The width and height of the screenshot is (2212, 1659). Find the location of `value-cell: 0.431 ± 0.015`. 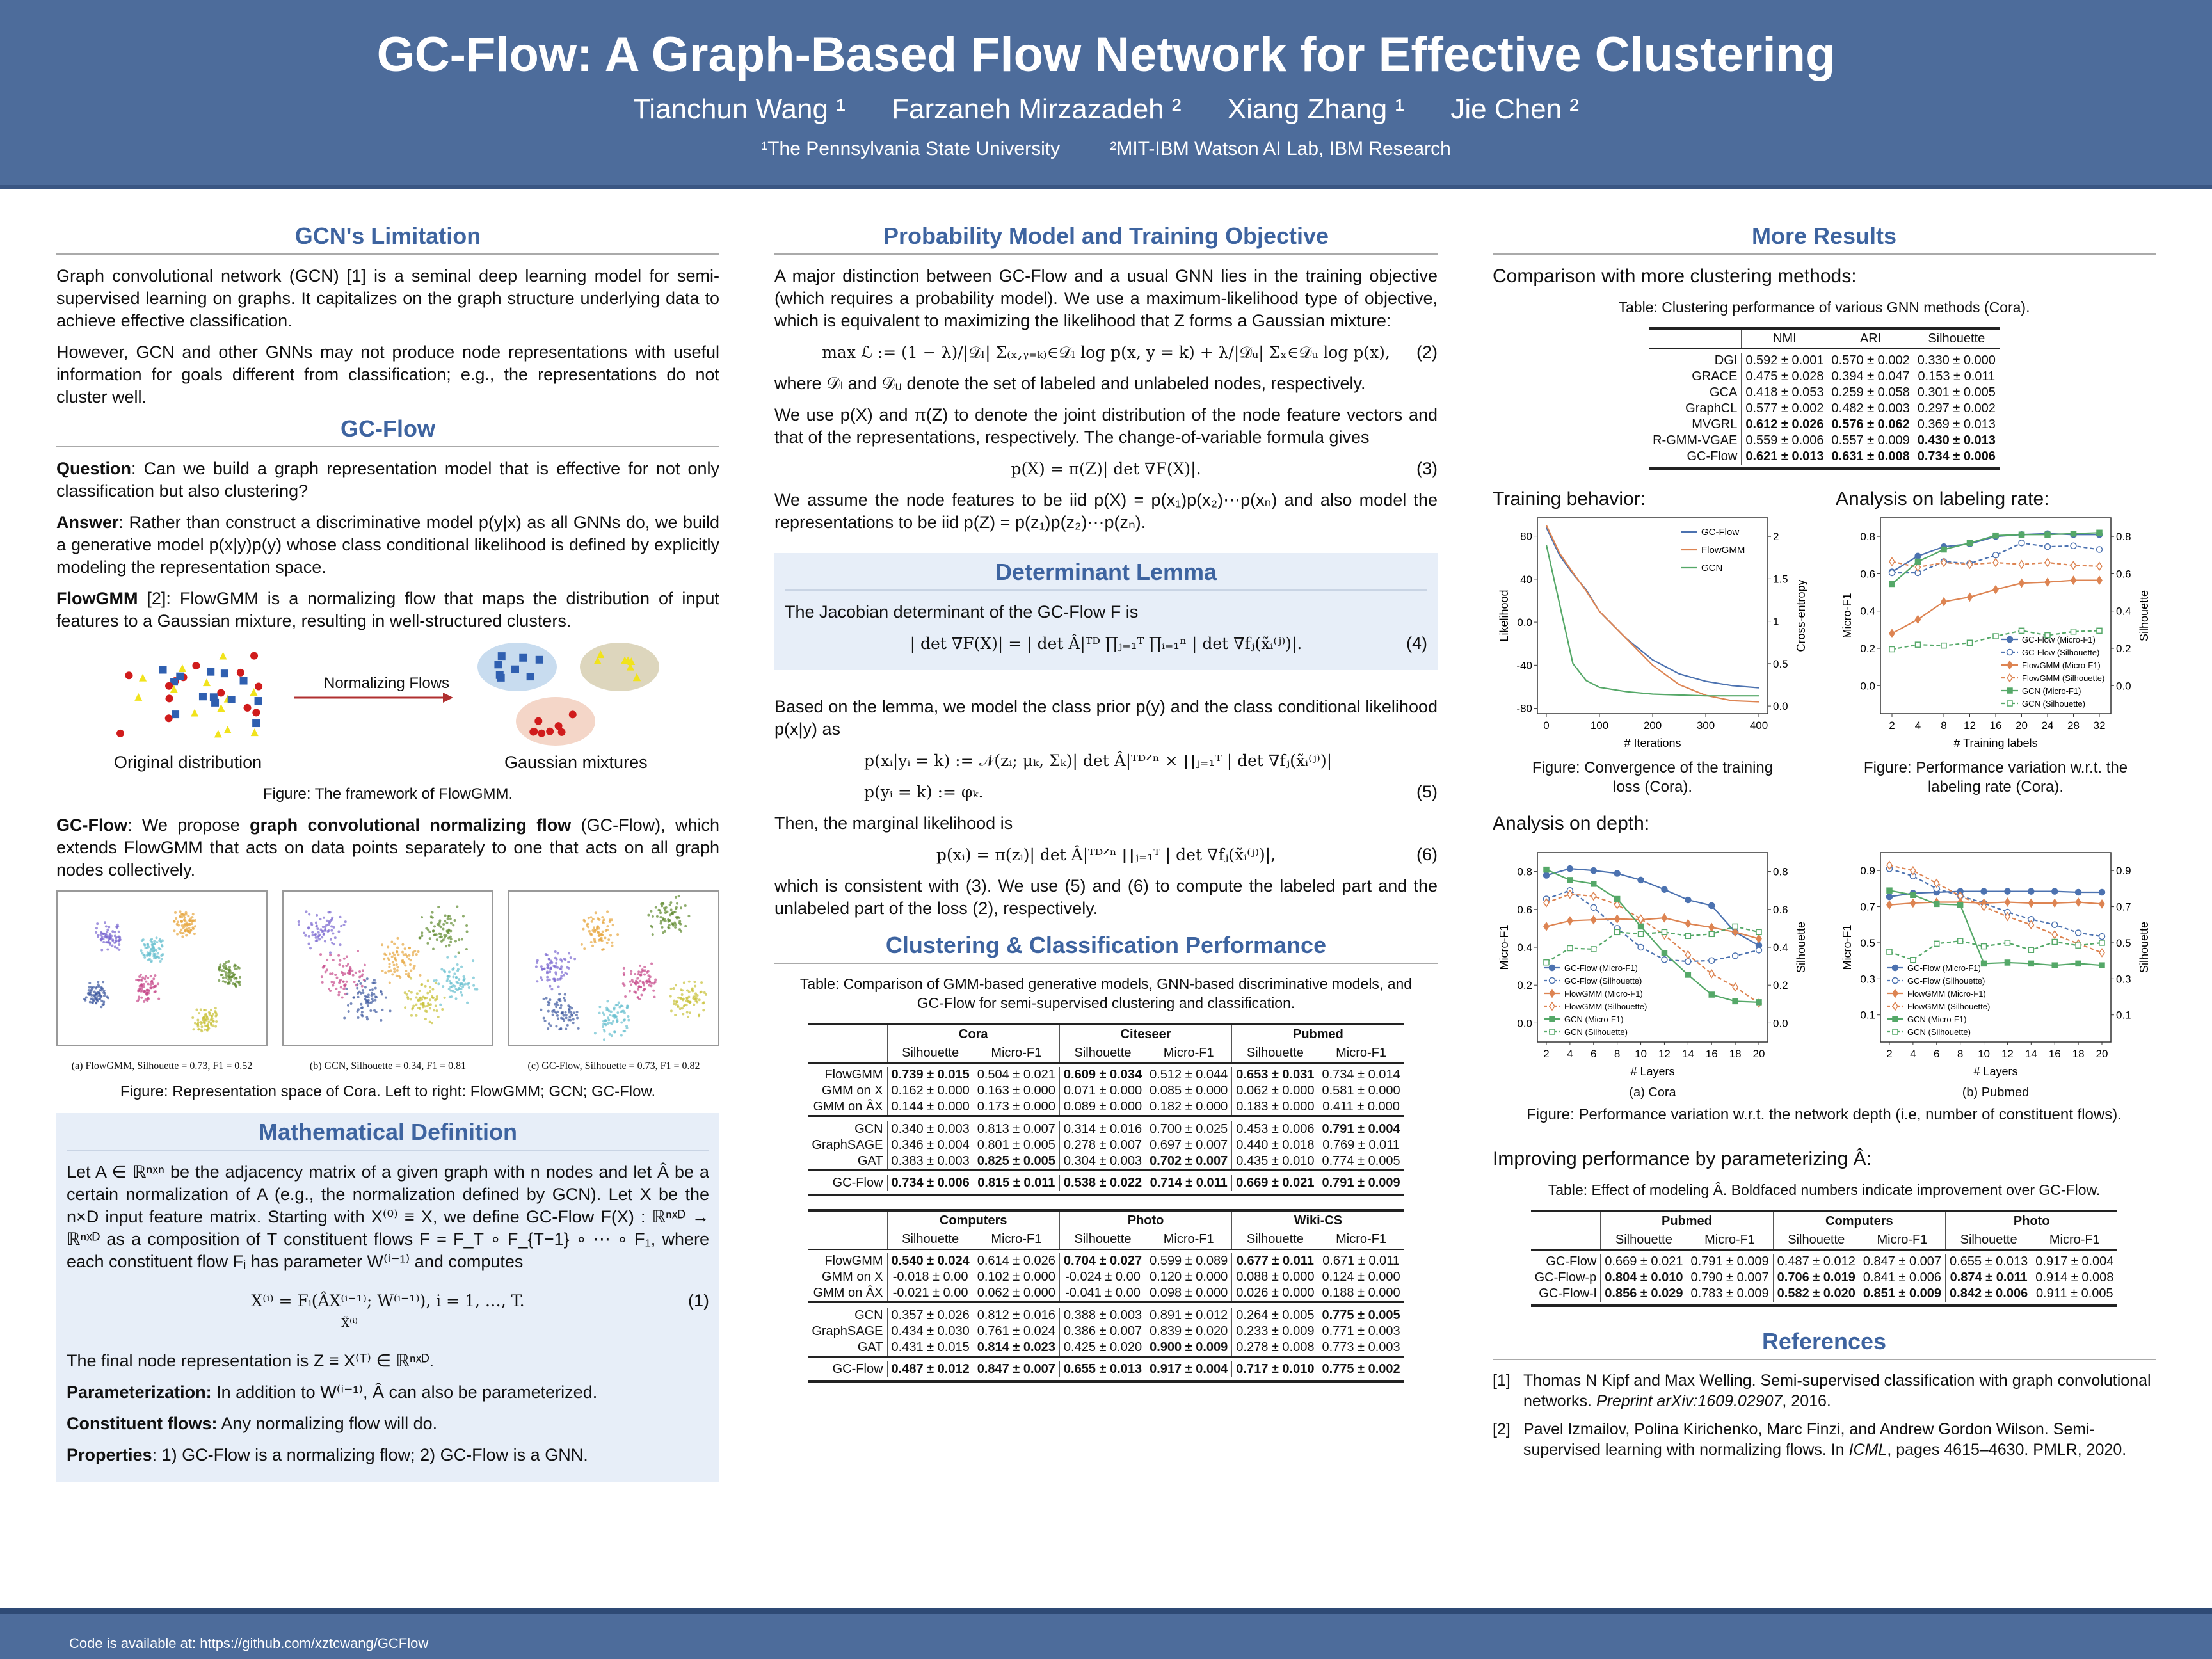

value-cell: 0.431 ± 0.015 is located at coordinates (930, 1347).